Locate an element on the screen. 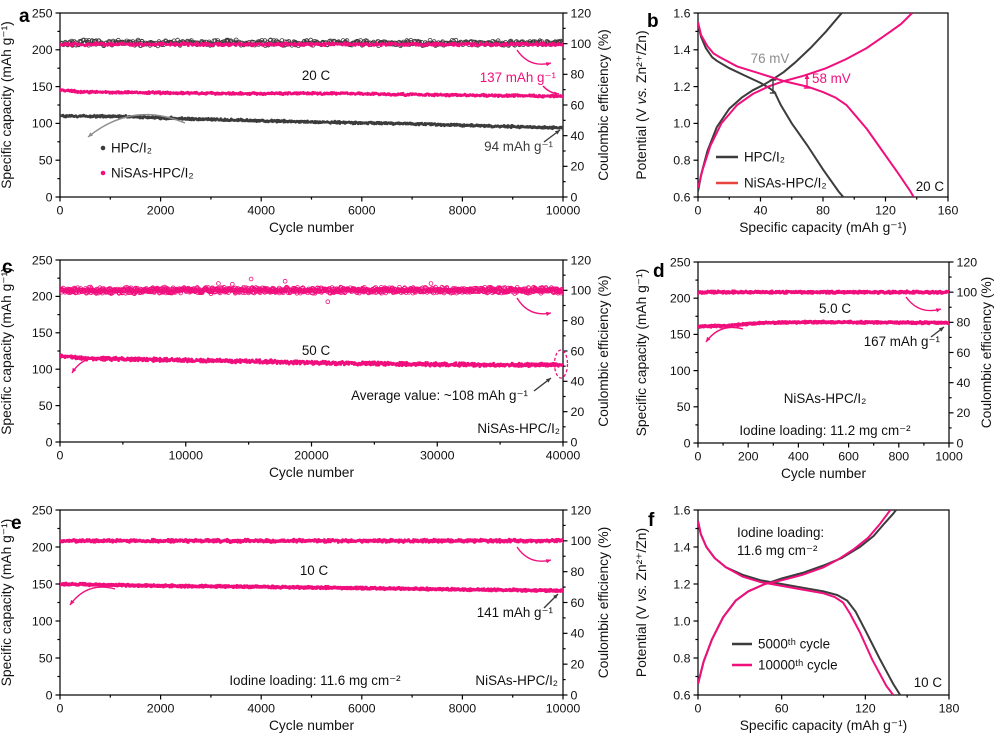 This screenshot has width=997, height=743. annotation-text: 20 C is located at coordinates (316, 75).